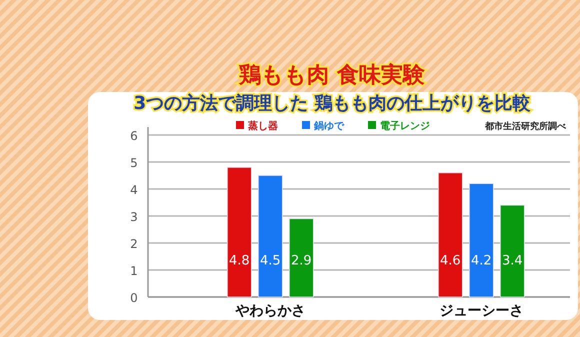  I want to click on chart-title: 鶏もも肉 食味実験, so click(332, 75).